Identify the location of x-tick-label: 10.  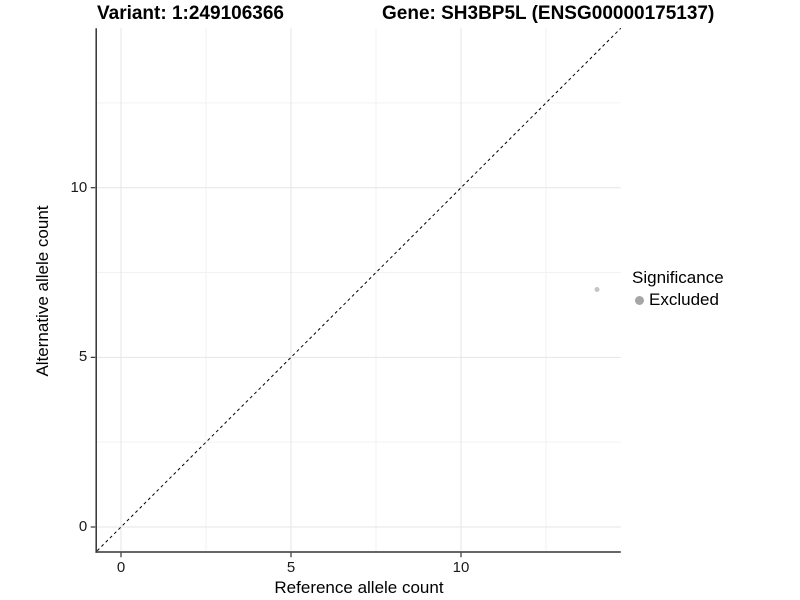
(461, 567).